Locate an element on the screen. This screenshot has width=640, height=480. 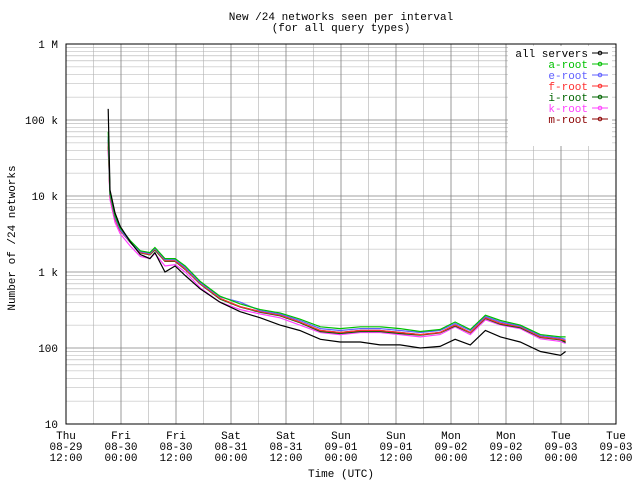
x-tick-label: Sat 08-31 12:00 is located at coordinates (285, 448).